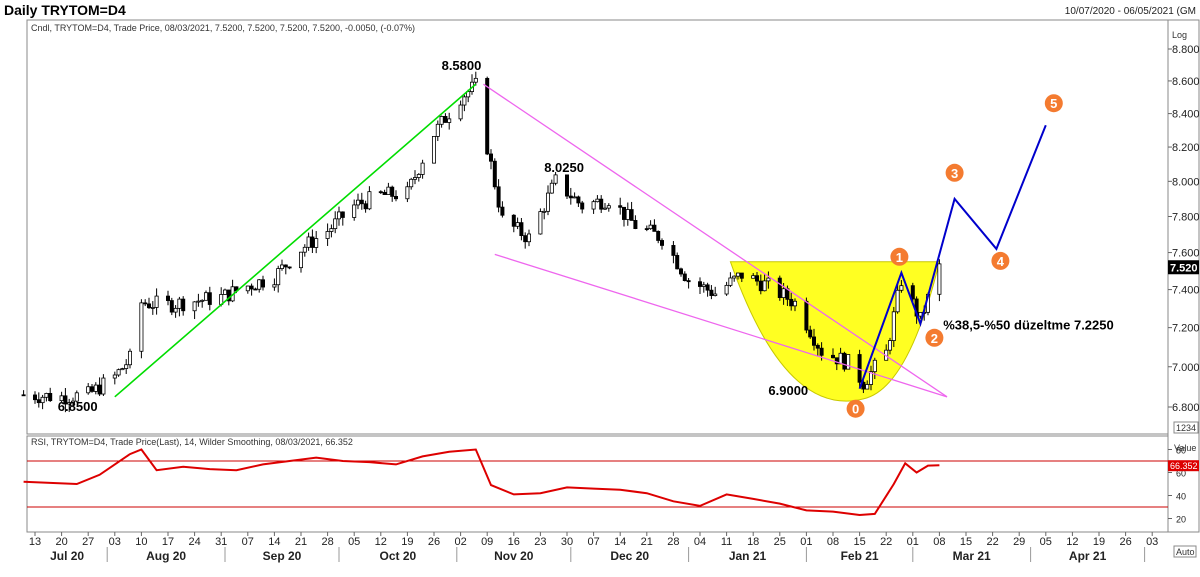  I want to click on price-tick-label: 8.800, so click(1186, 50).